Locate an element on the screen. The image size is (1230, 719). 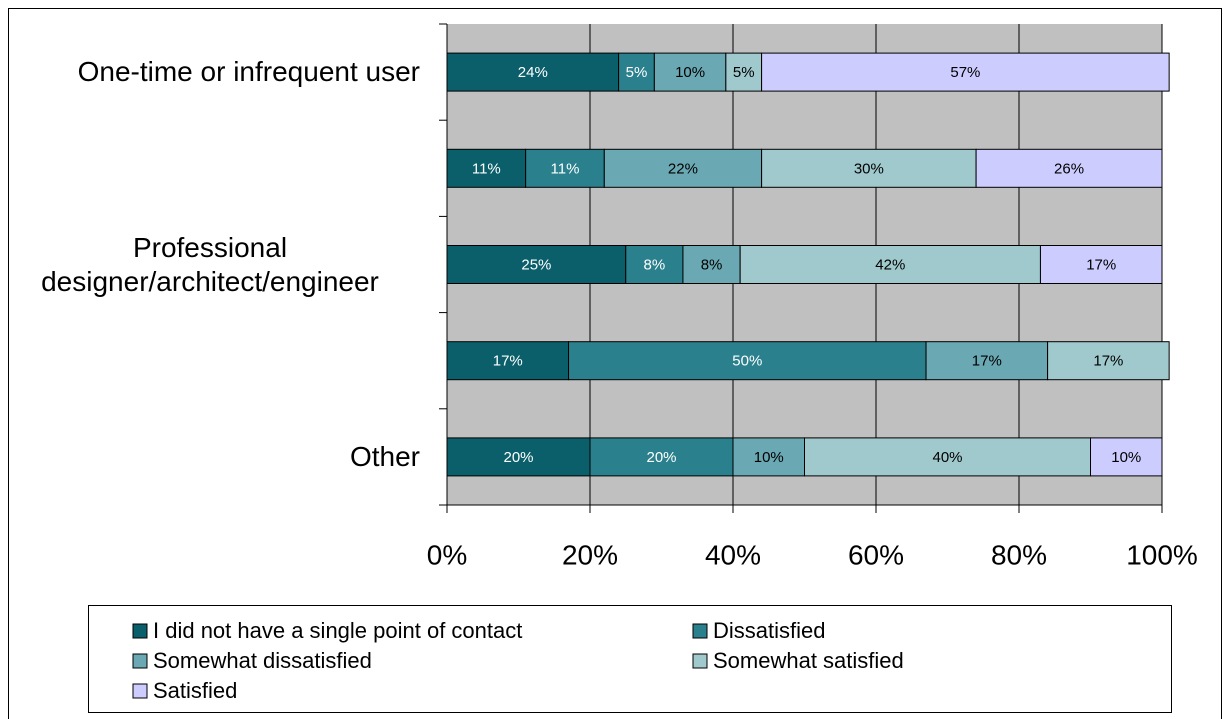
y-tick-label-text: Other is located at coordinates (384, 456).